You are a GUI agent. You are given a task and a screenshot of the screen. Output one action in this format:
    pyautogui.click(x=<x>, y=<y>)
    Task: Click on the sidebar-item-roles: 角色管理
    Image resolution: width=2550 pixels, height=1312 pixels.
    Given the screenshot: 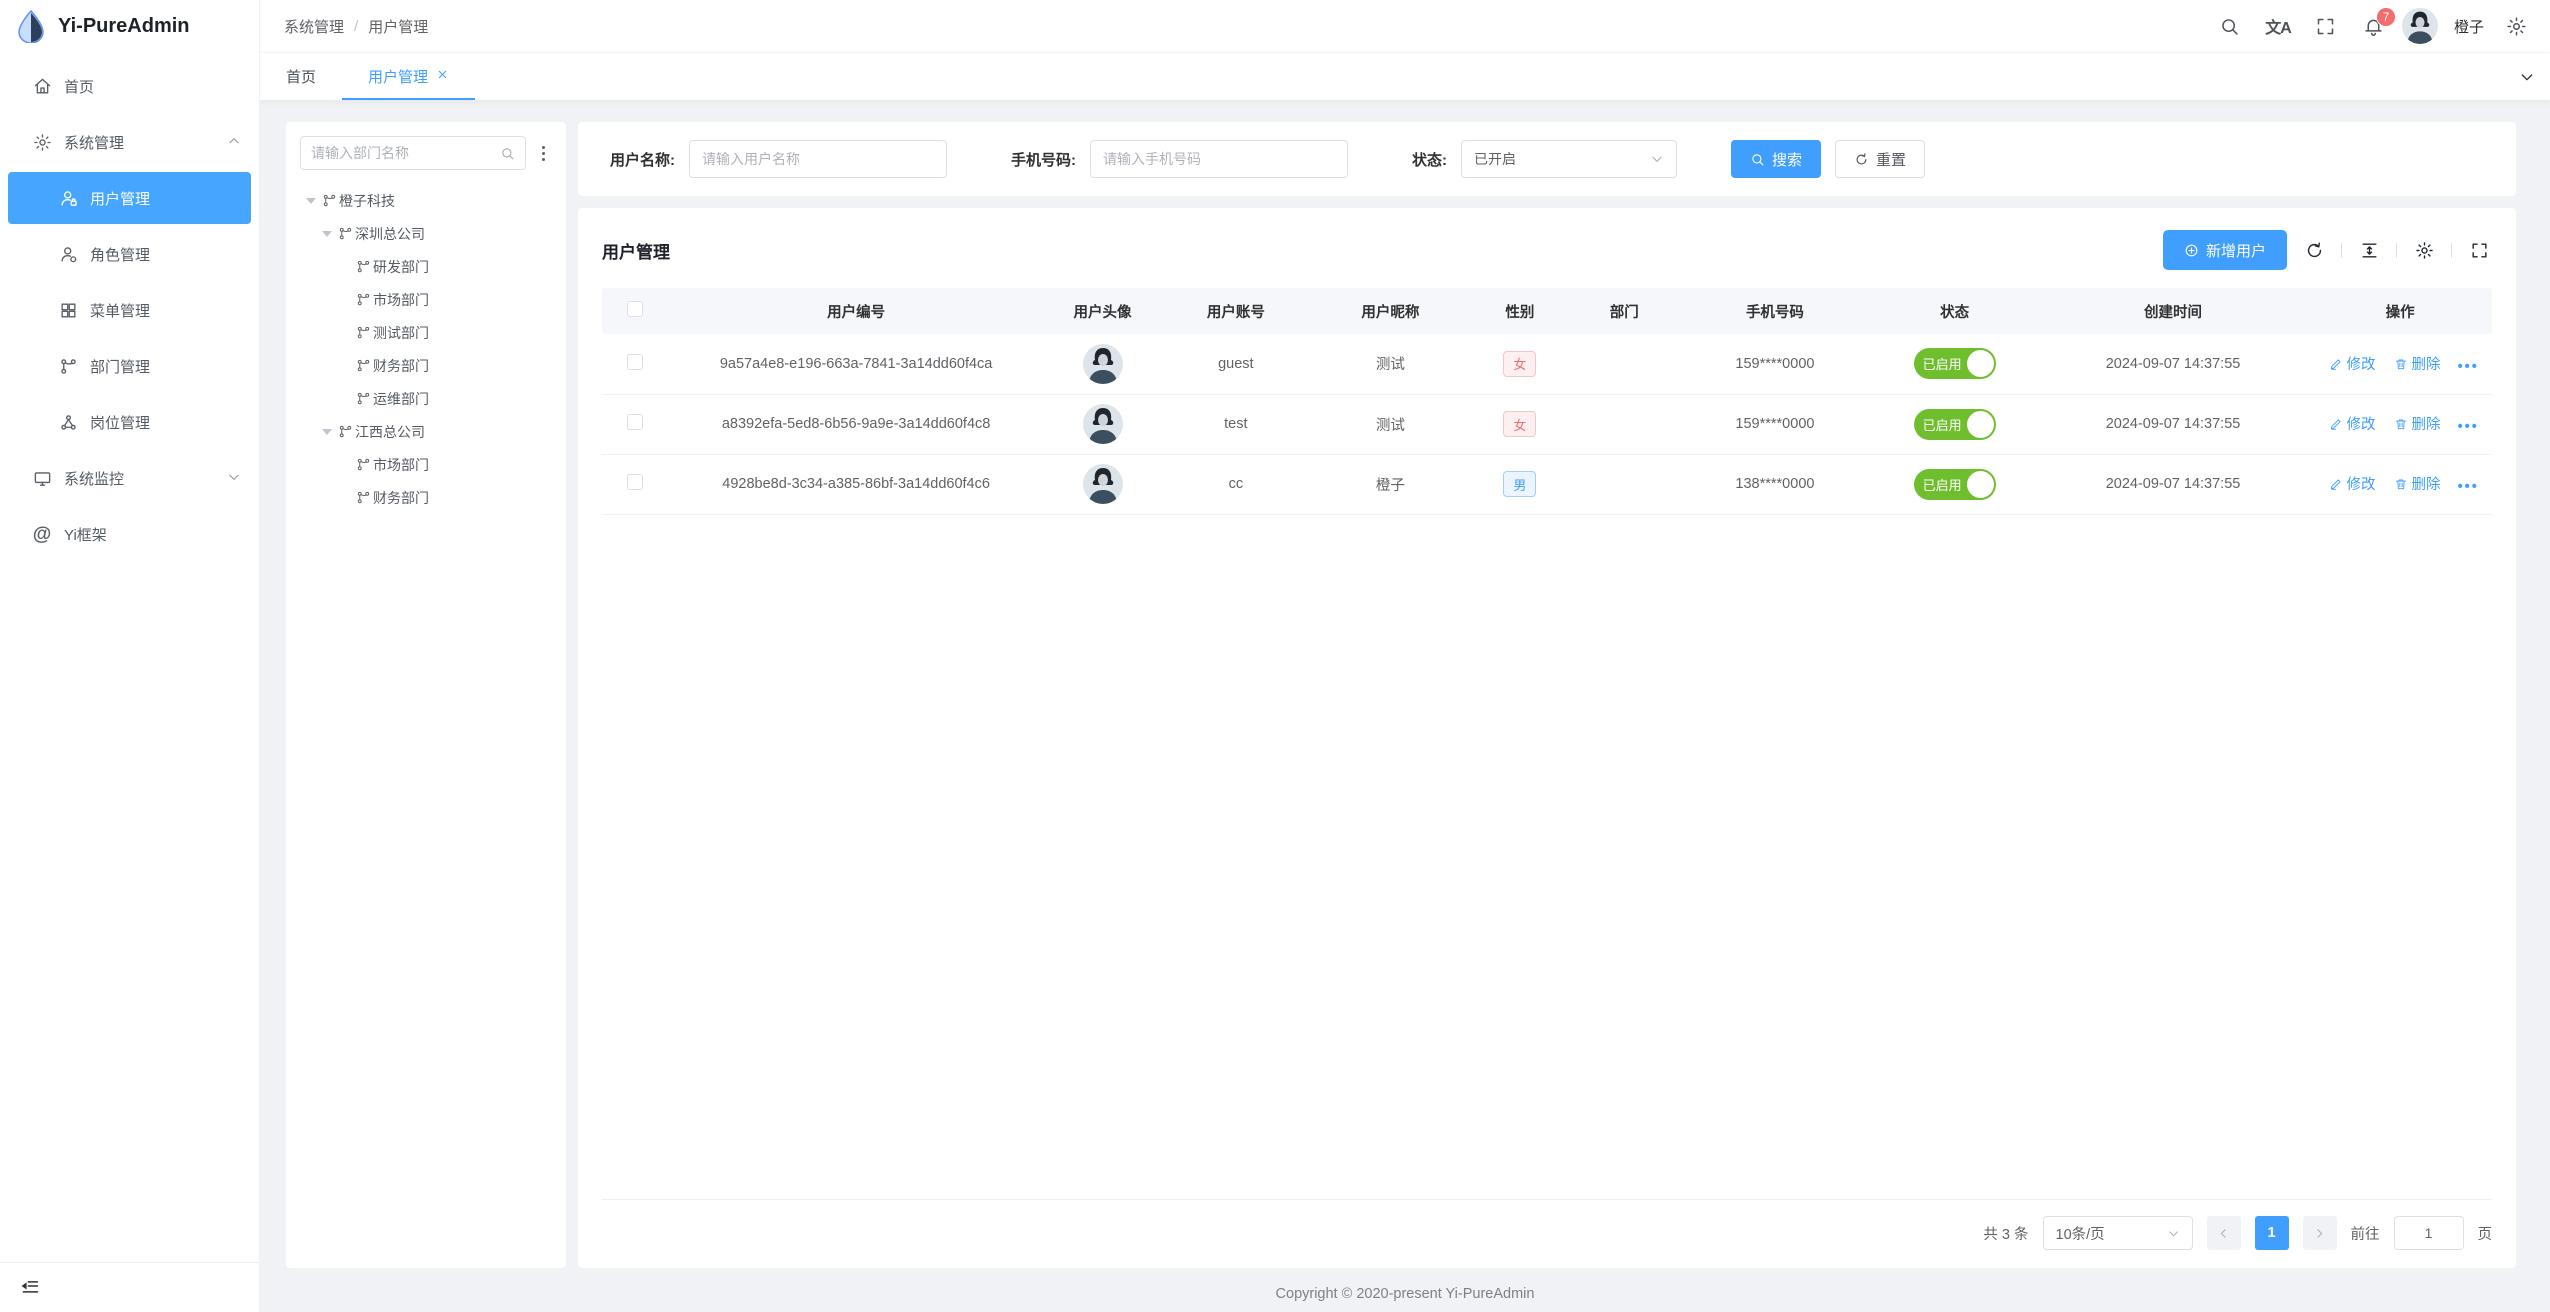 What is the action you would take?
    pyautogui.click(x=129, y=254)
    